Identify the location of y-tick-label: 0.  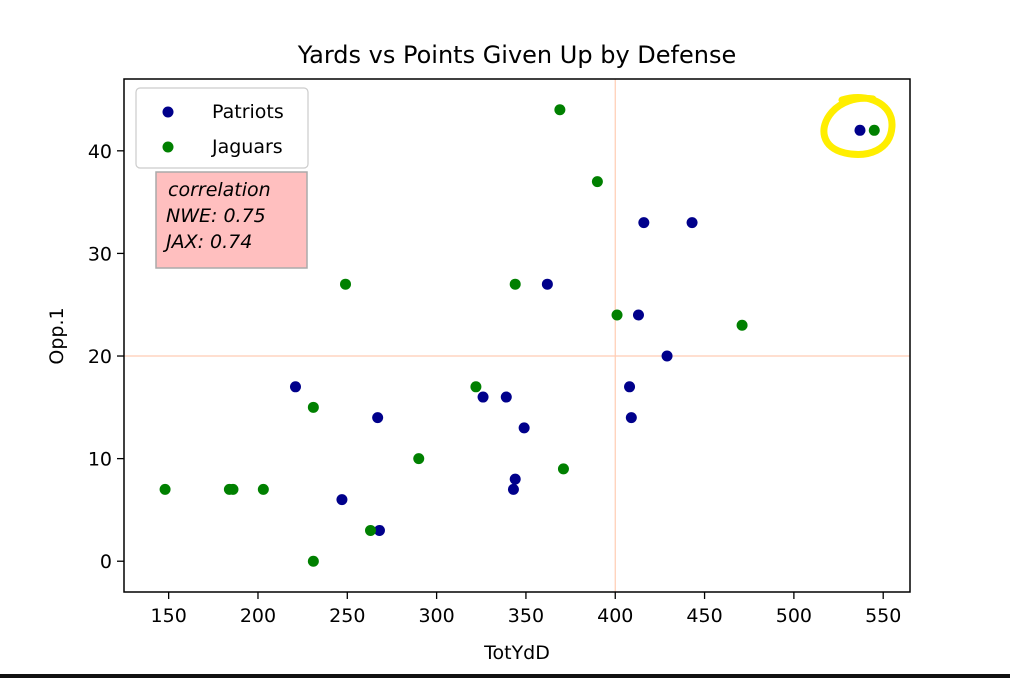
(106, 562).